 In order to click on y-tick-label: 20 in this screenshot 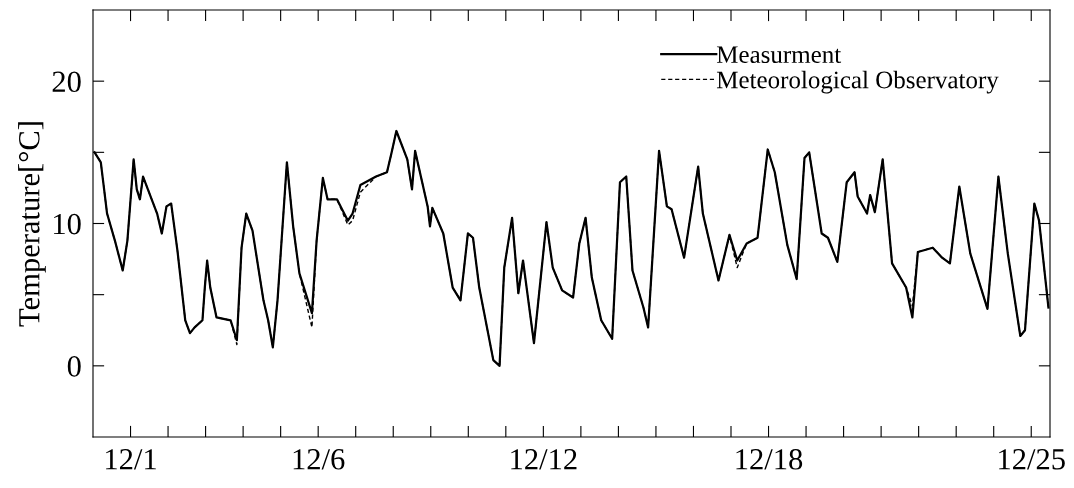, I will do `click(66, 82)`.